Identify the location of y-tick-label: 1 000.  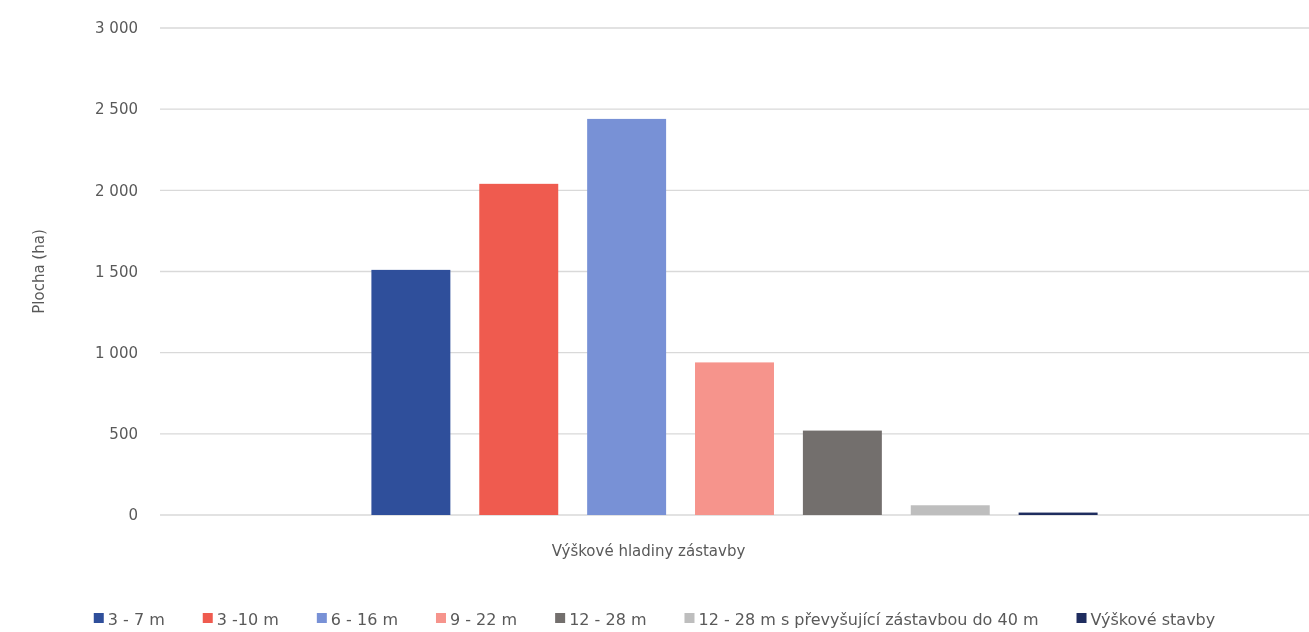
(116, 352).